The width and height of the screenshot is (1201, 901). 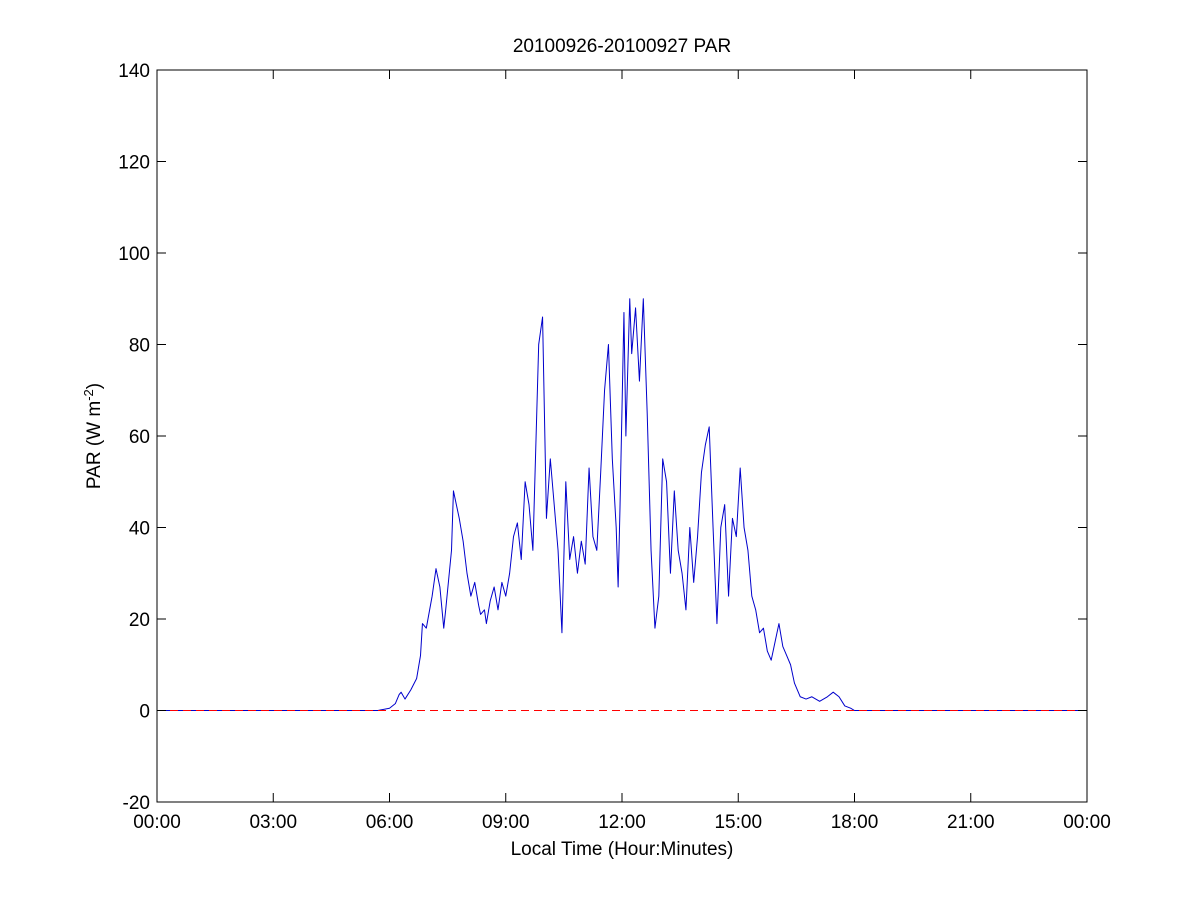 I want to click on x-tick-label: 09:00, so click(x=506, y=822).